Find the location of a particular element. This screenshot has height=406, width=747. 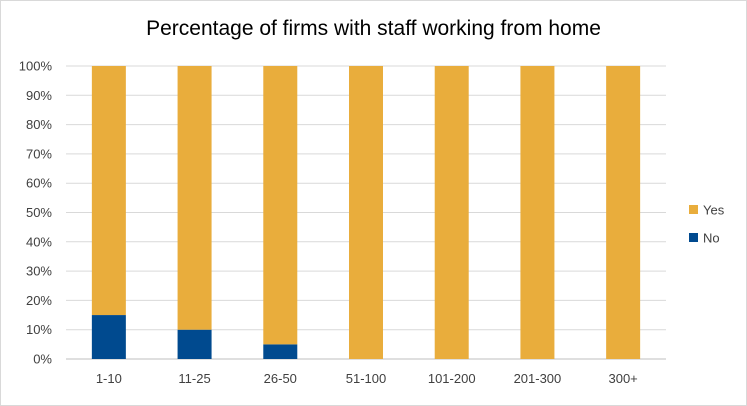

x-tick-label: 51-100 is located at coordinates (366, 378).